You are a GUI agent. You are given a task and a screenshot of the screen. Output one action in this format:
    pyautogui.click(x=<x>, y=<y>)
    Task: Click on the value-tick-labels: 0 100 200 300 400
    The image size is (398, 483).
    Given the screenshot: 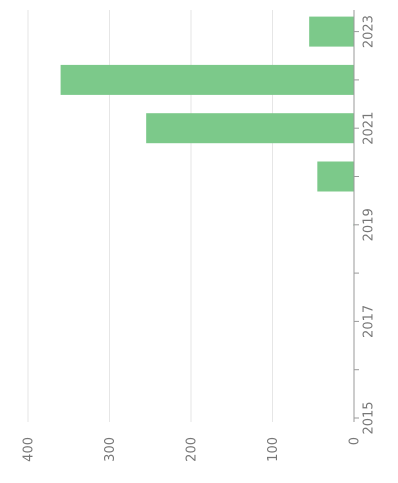 What is the action you would take?
    pyautogui.click(x=192, y=449)
    